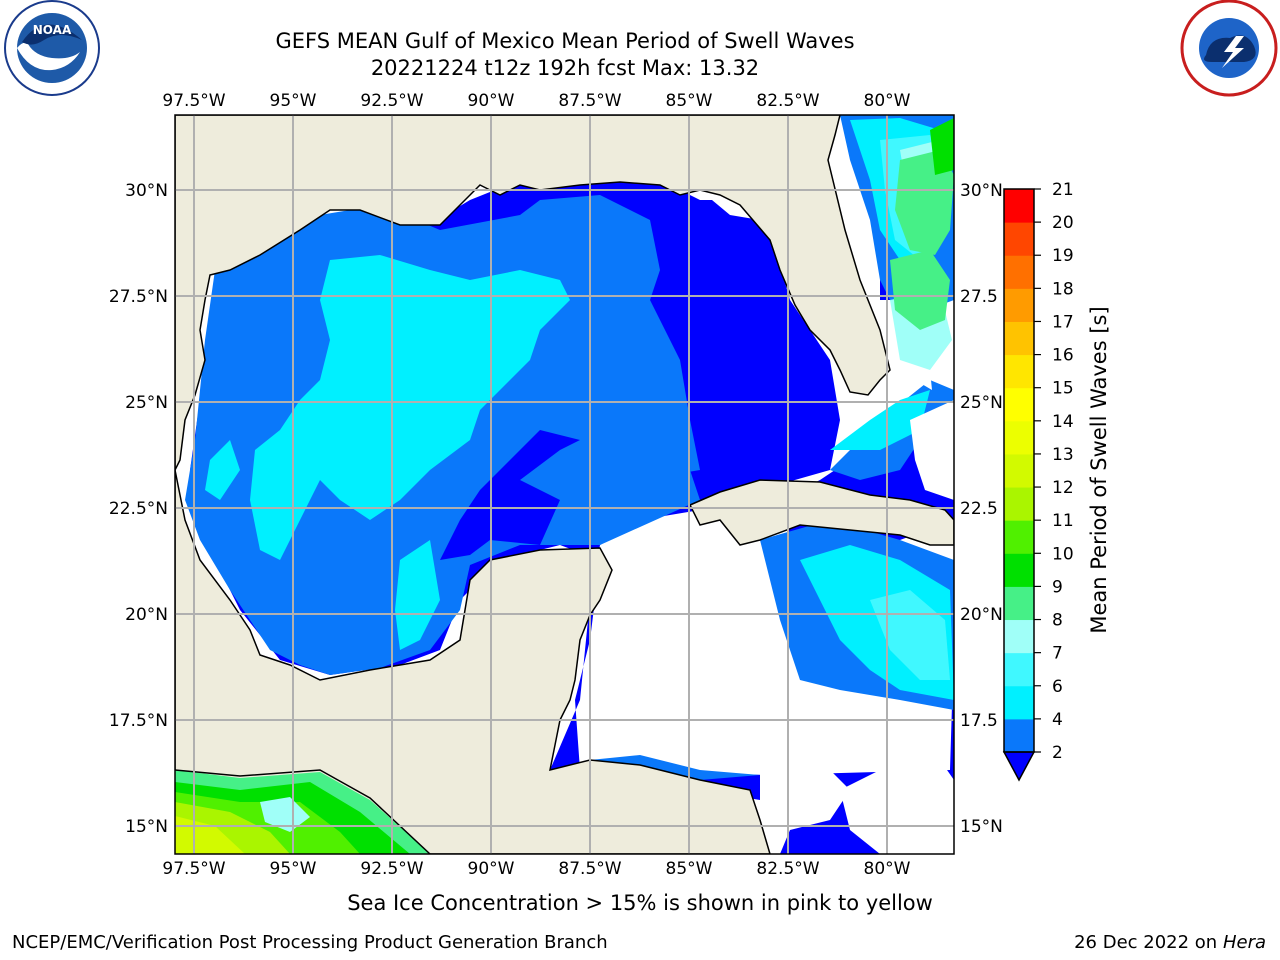 This screenshot has width=1280, height=960. What do you see at coordinates (565, 68) in the screenshot?
I see `chart-subtitle: 20221224 t12z 192h fcst Max: 13.32` at bounding box center [565, 68].